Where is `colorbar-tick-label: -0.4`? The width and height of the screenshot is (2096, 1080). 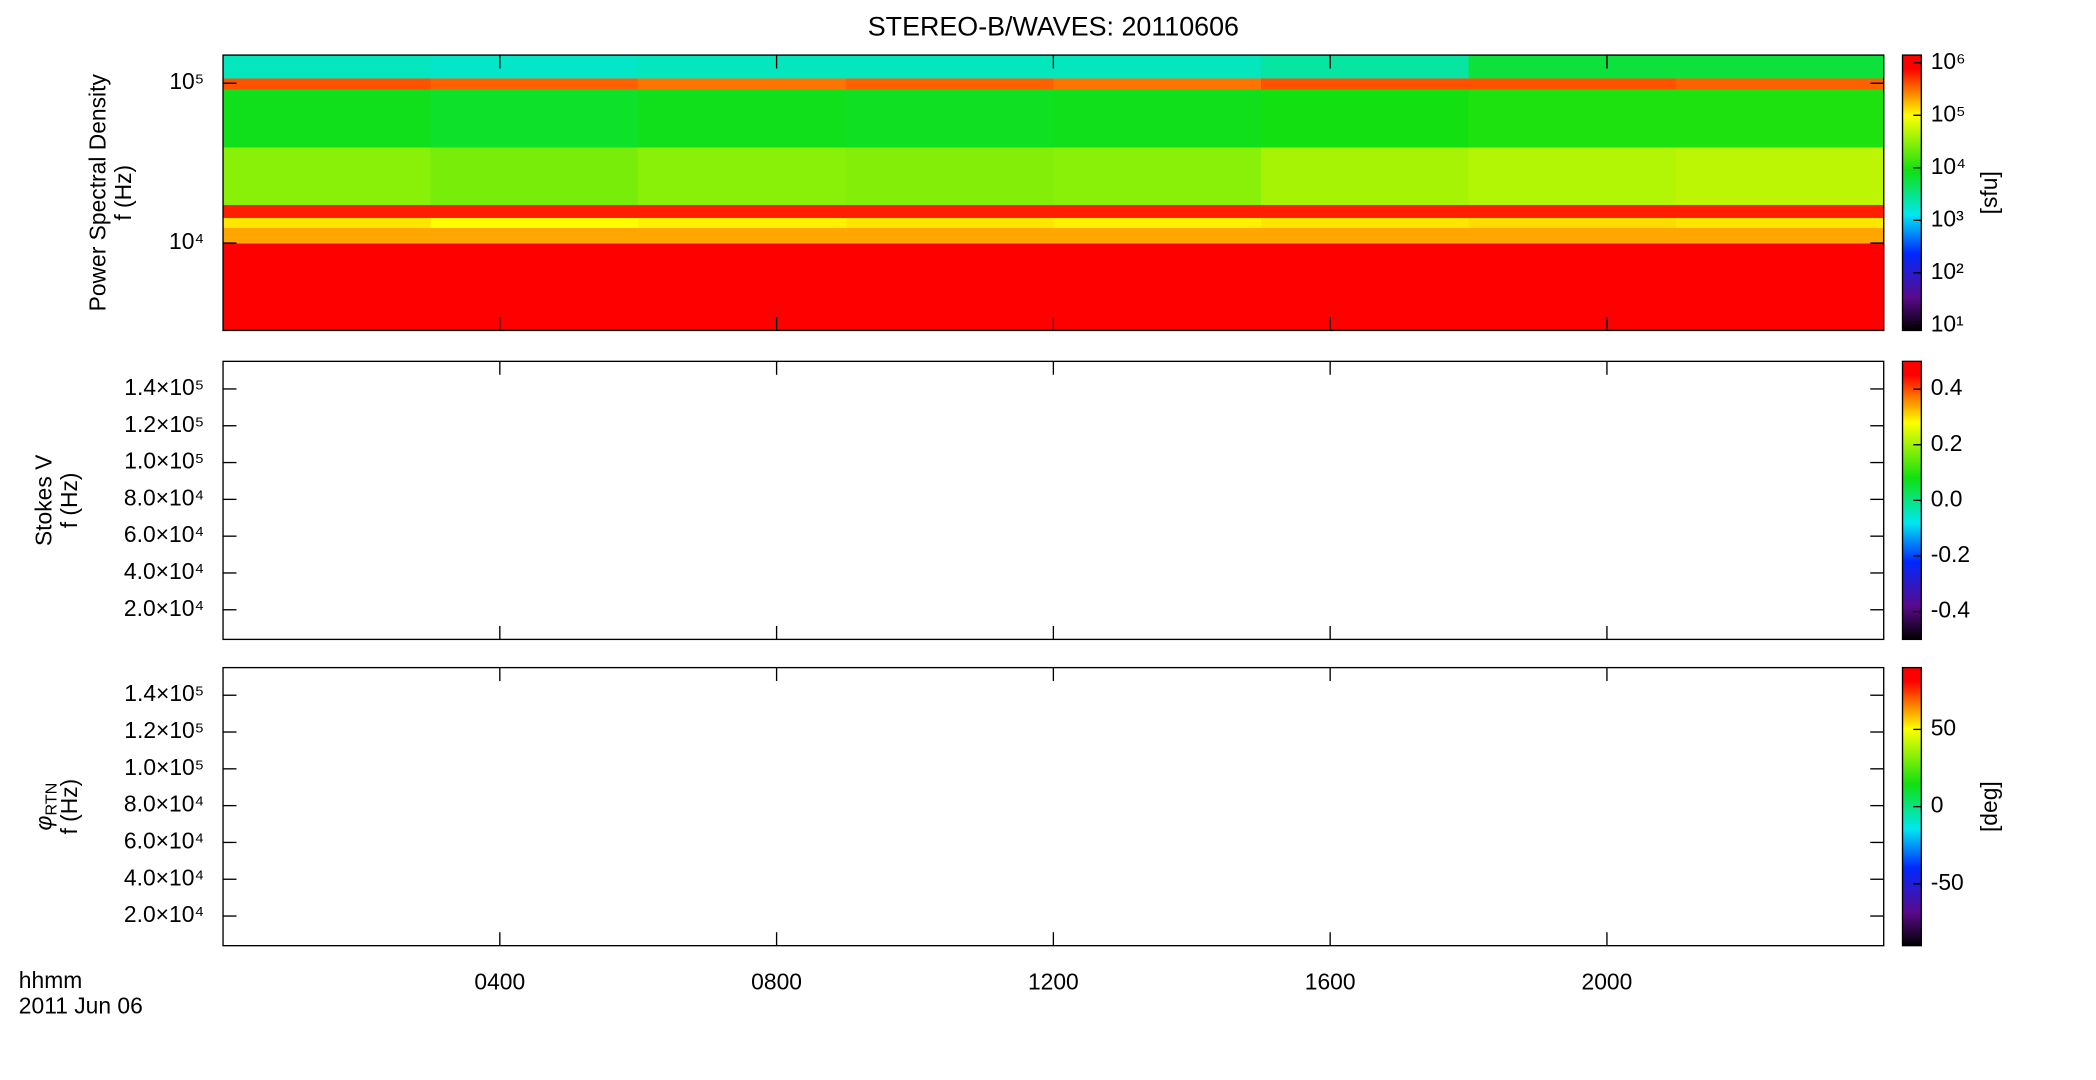 colorbar-tick-label: -0.4 is located at coordinates (1951, 610).